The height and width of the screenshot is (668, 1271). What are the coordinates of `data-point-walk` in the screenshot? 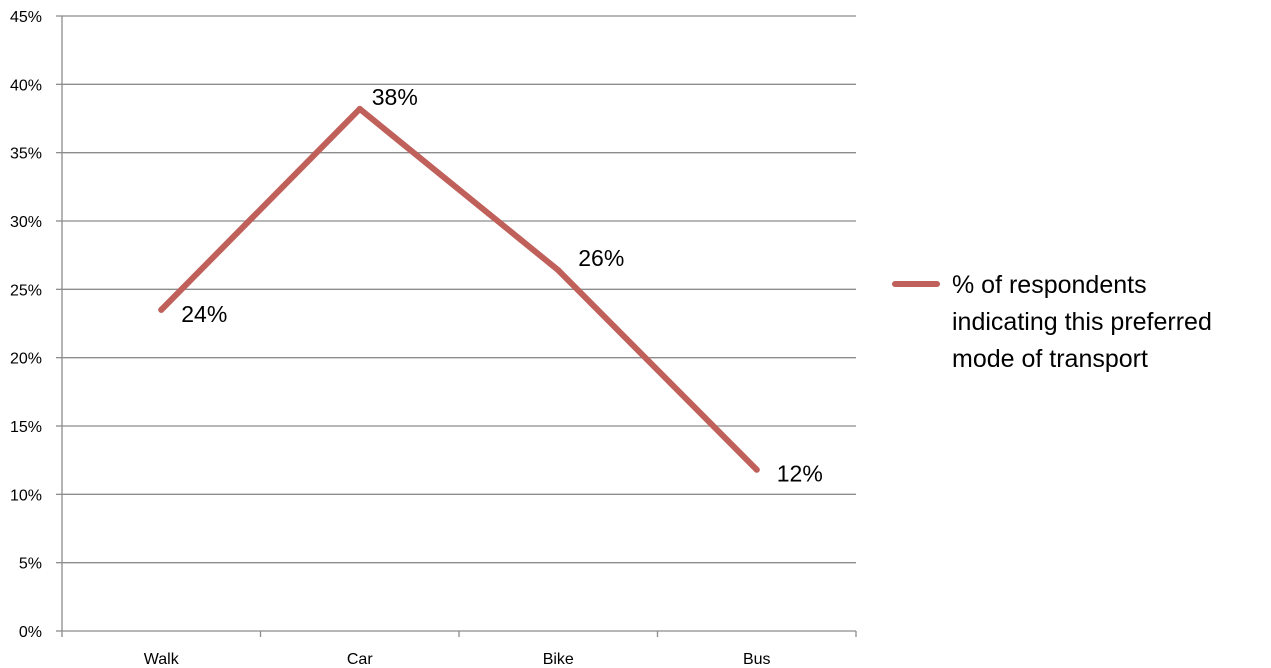 It's located at (161, 309).